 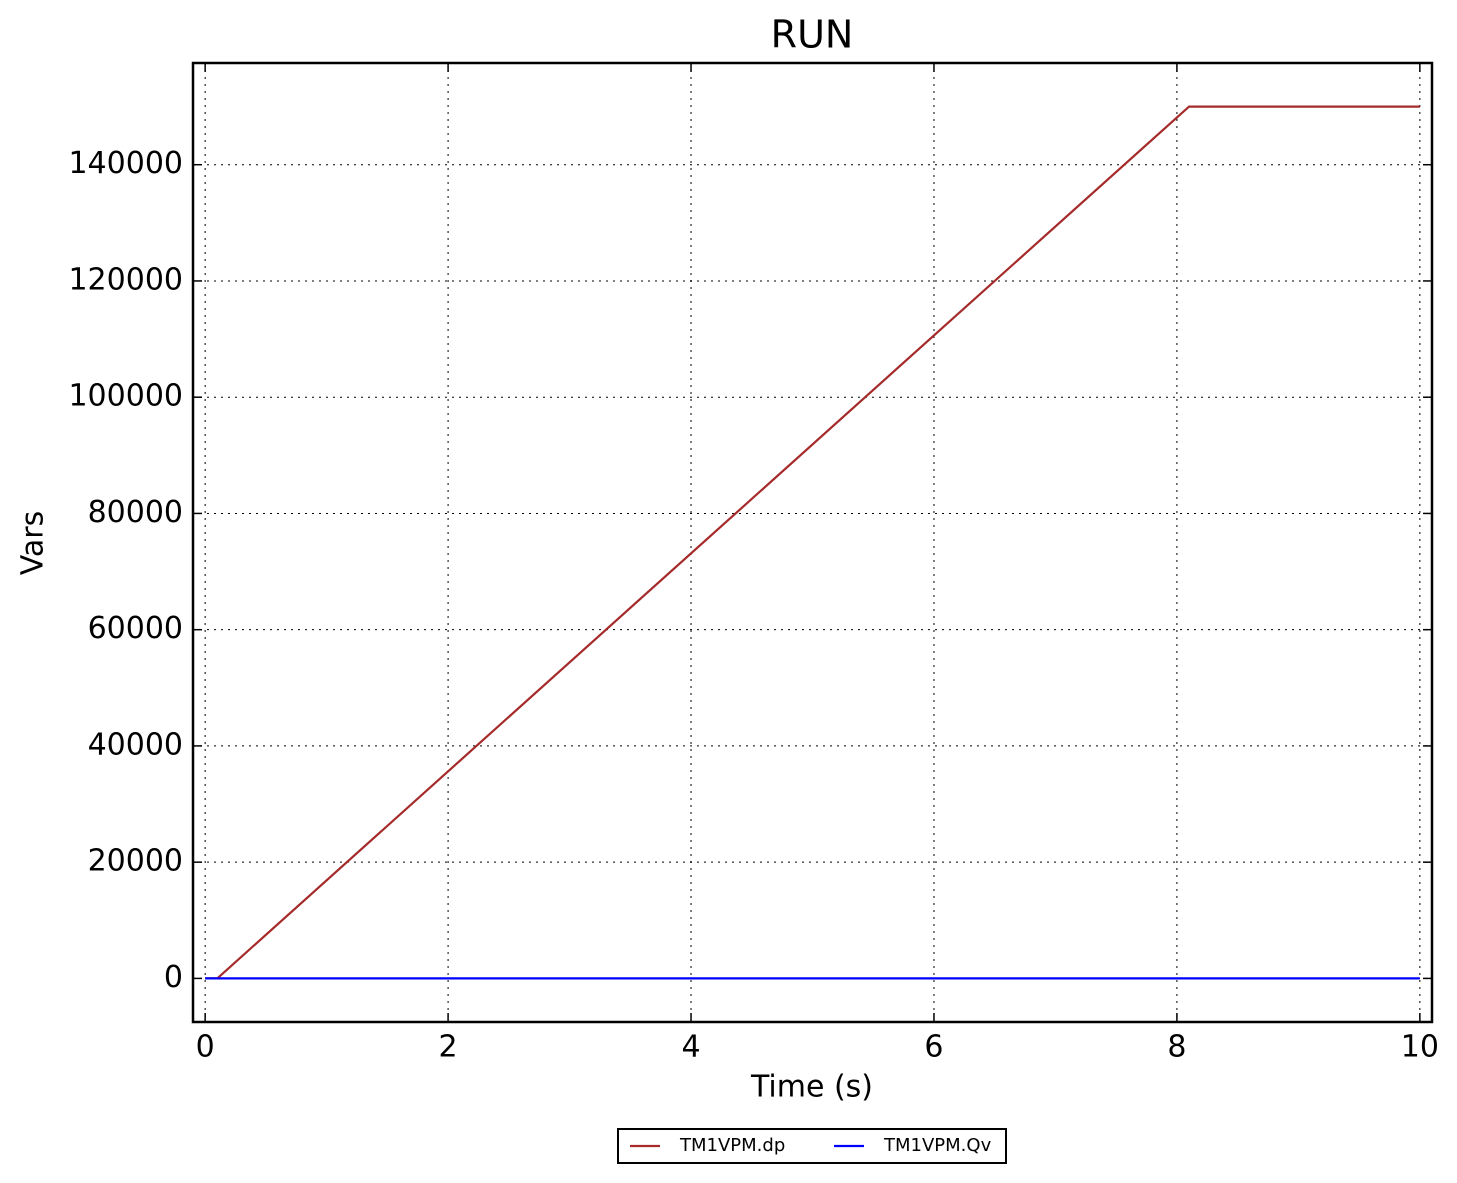 I want to click on x-tick-label: 8, so click(x=1176, y=1047).